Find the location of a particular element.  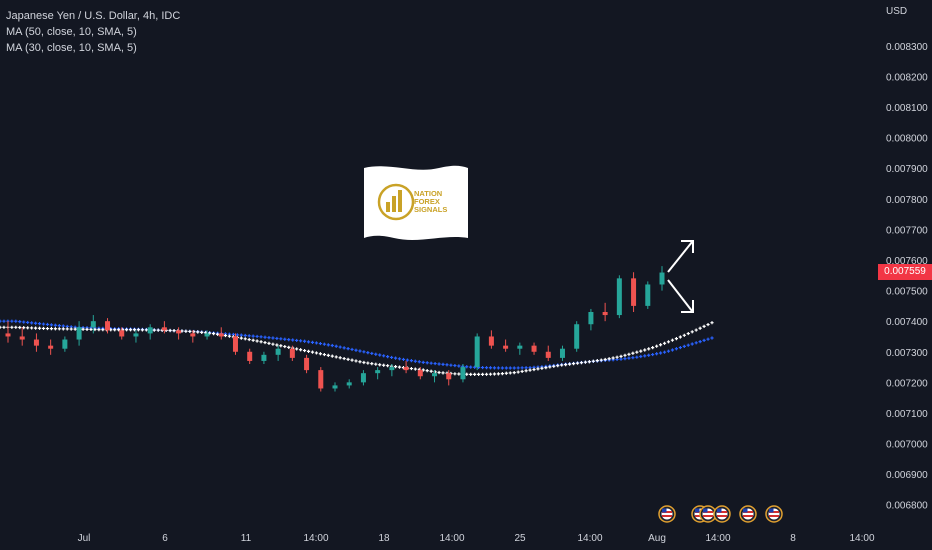

y-tick-label: 0.006800 is located at coordinates (907, 506).